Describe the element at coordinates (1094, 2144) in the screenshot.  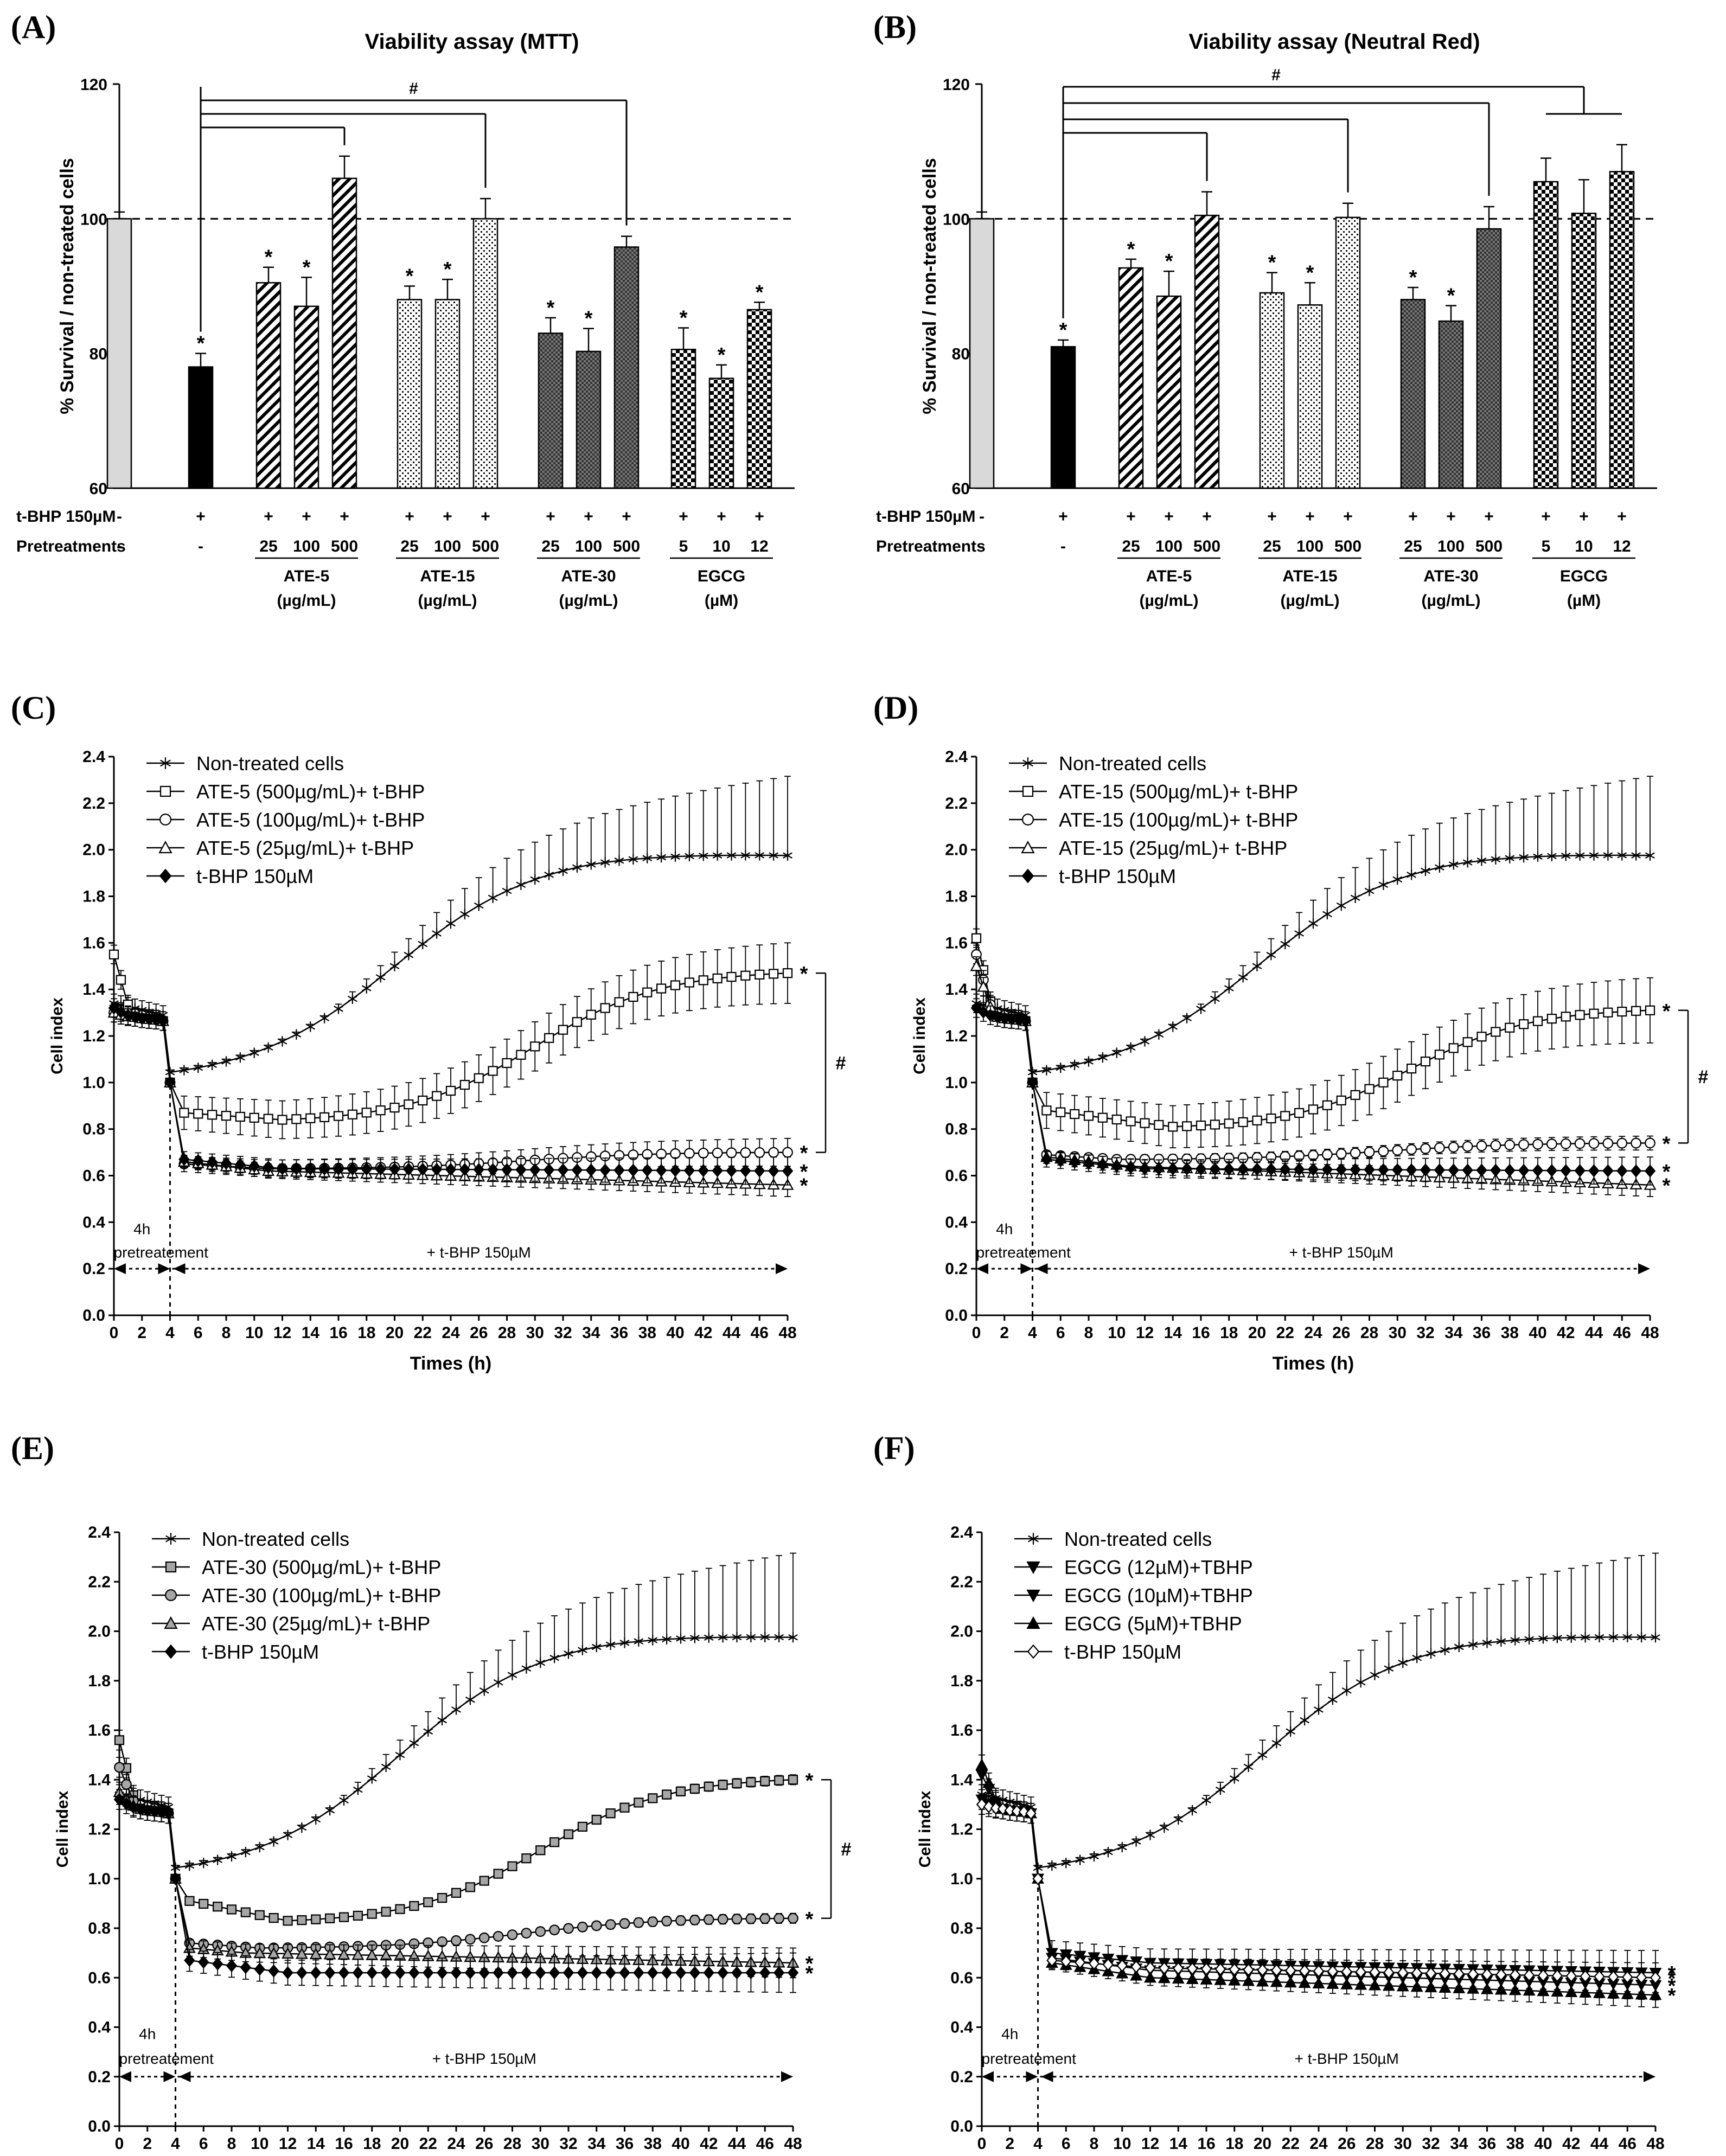
I see `x-tick-label: 8` at that location.